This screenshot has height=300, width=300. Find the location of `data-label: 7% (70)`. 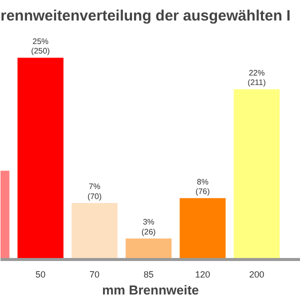

data-label: 7% (70) is located at coordinates (94, 192).